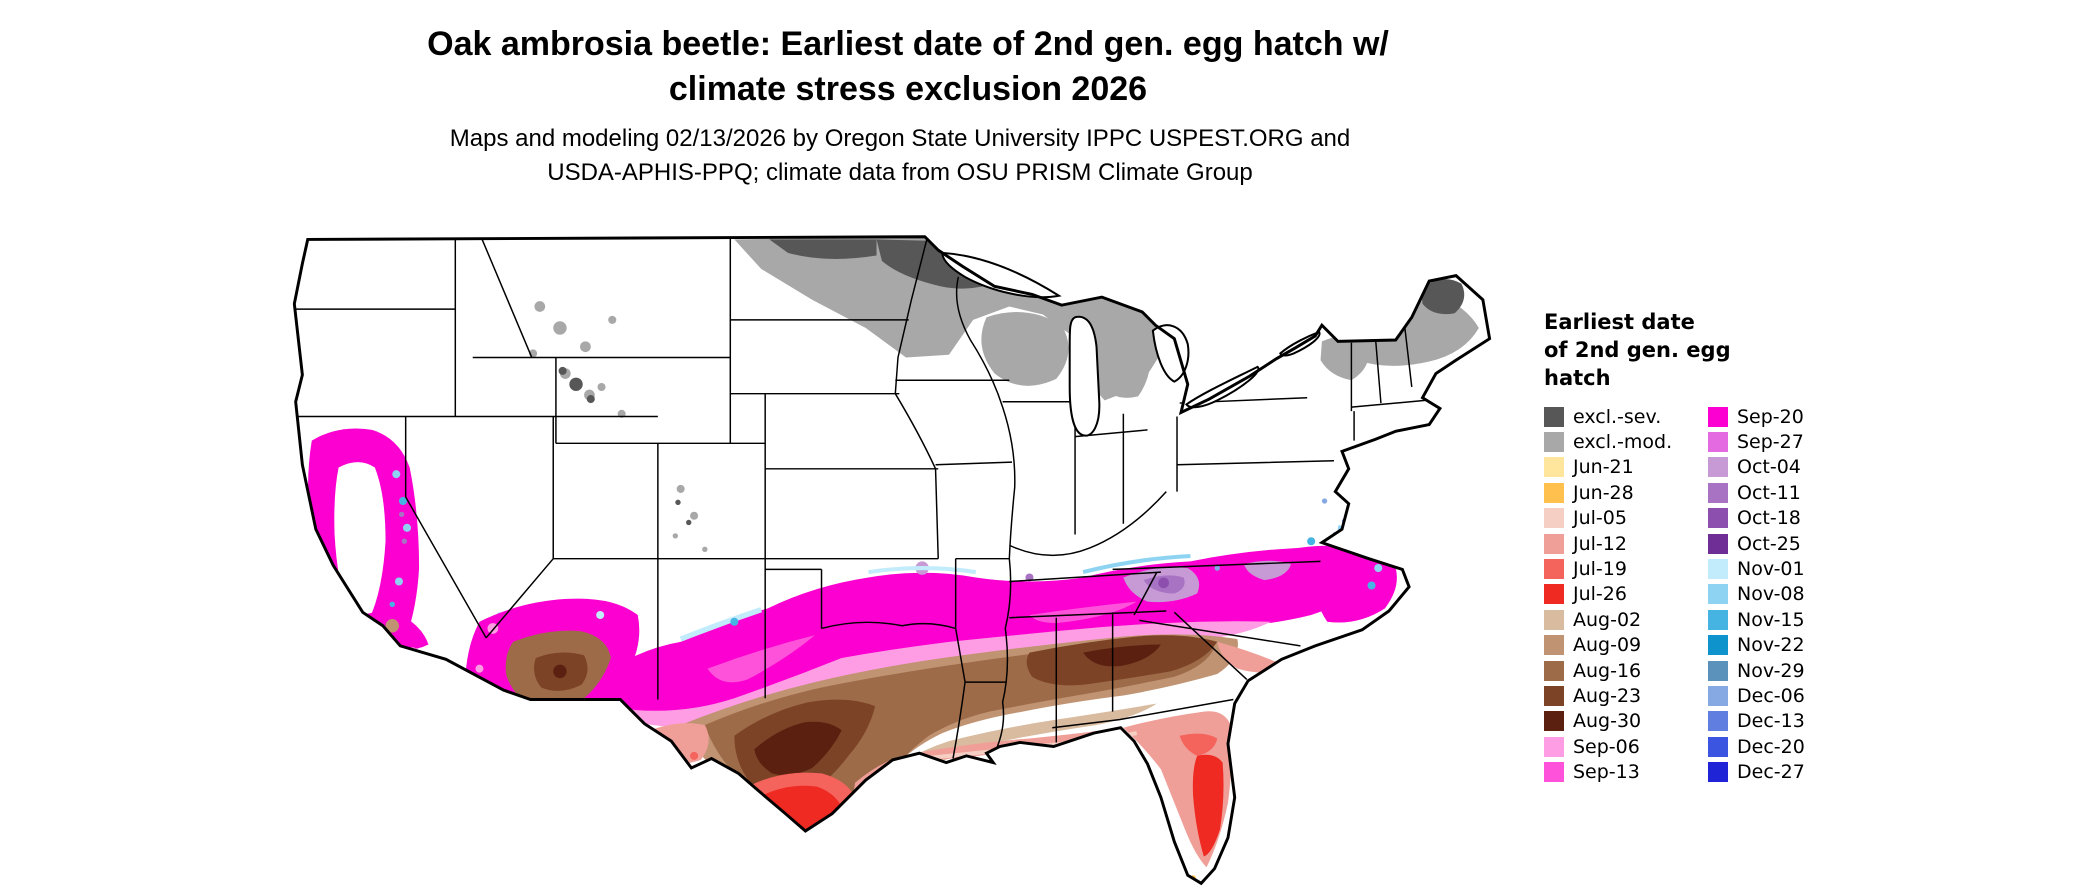 The height and width of the screenshot is (892, 2100). What do you see at coordinates (1771, 670) in the screenshot?
I see `legend-label: Nov-29` at bounding box center [1771, 670].